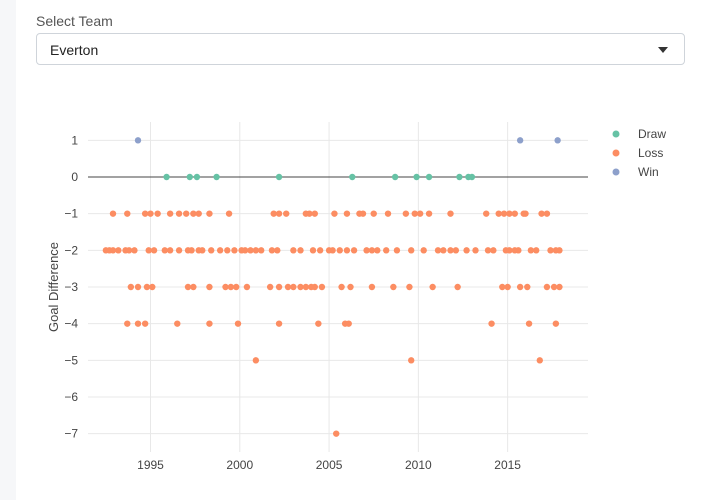 The image size is (719, 500). What do you see at coordinates (616, 153) in the screenshot?
I see `legend-marker-loss` at bounding box center [616, 153].